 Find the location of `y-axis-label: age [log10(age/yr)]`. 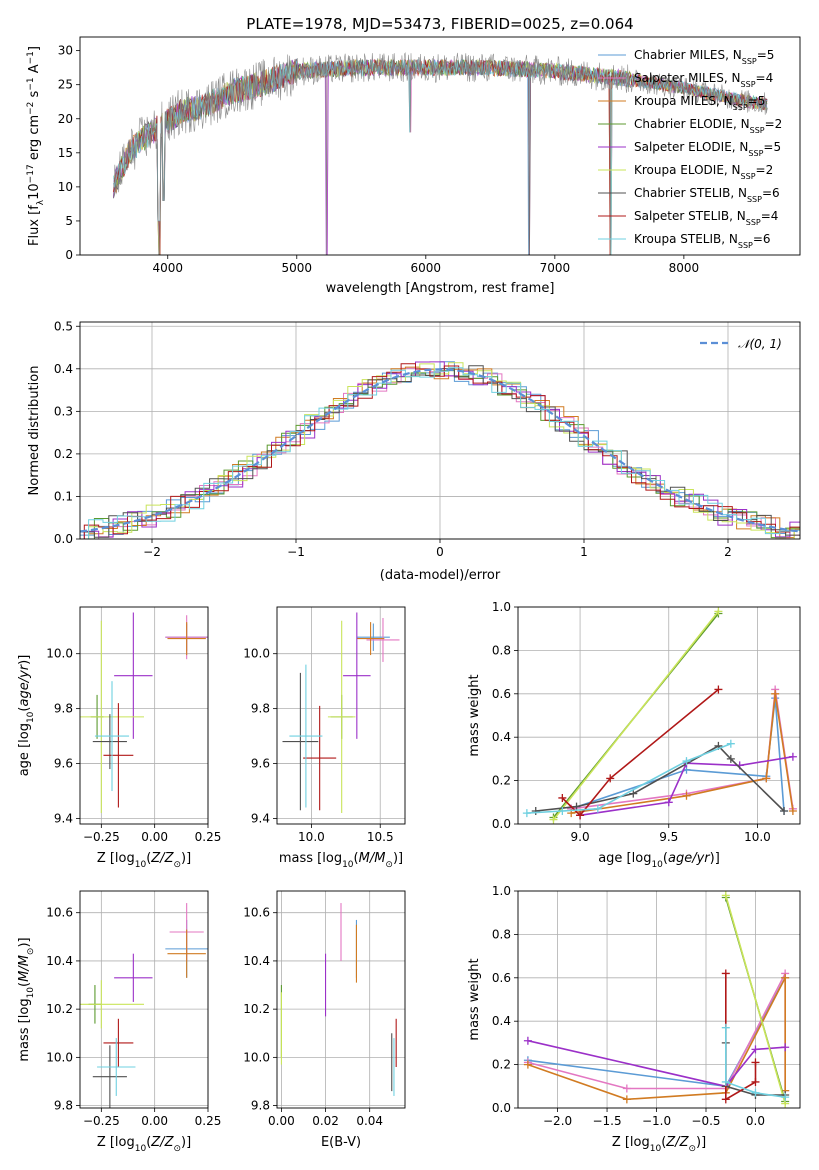

y-axis-label: age [log10(age/yr)] is located at coordinates (26, 716).